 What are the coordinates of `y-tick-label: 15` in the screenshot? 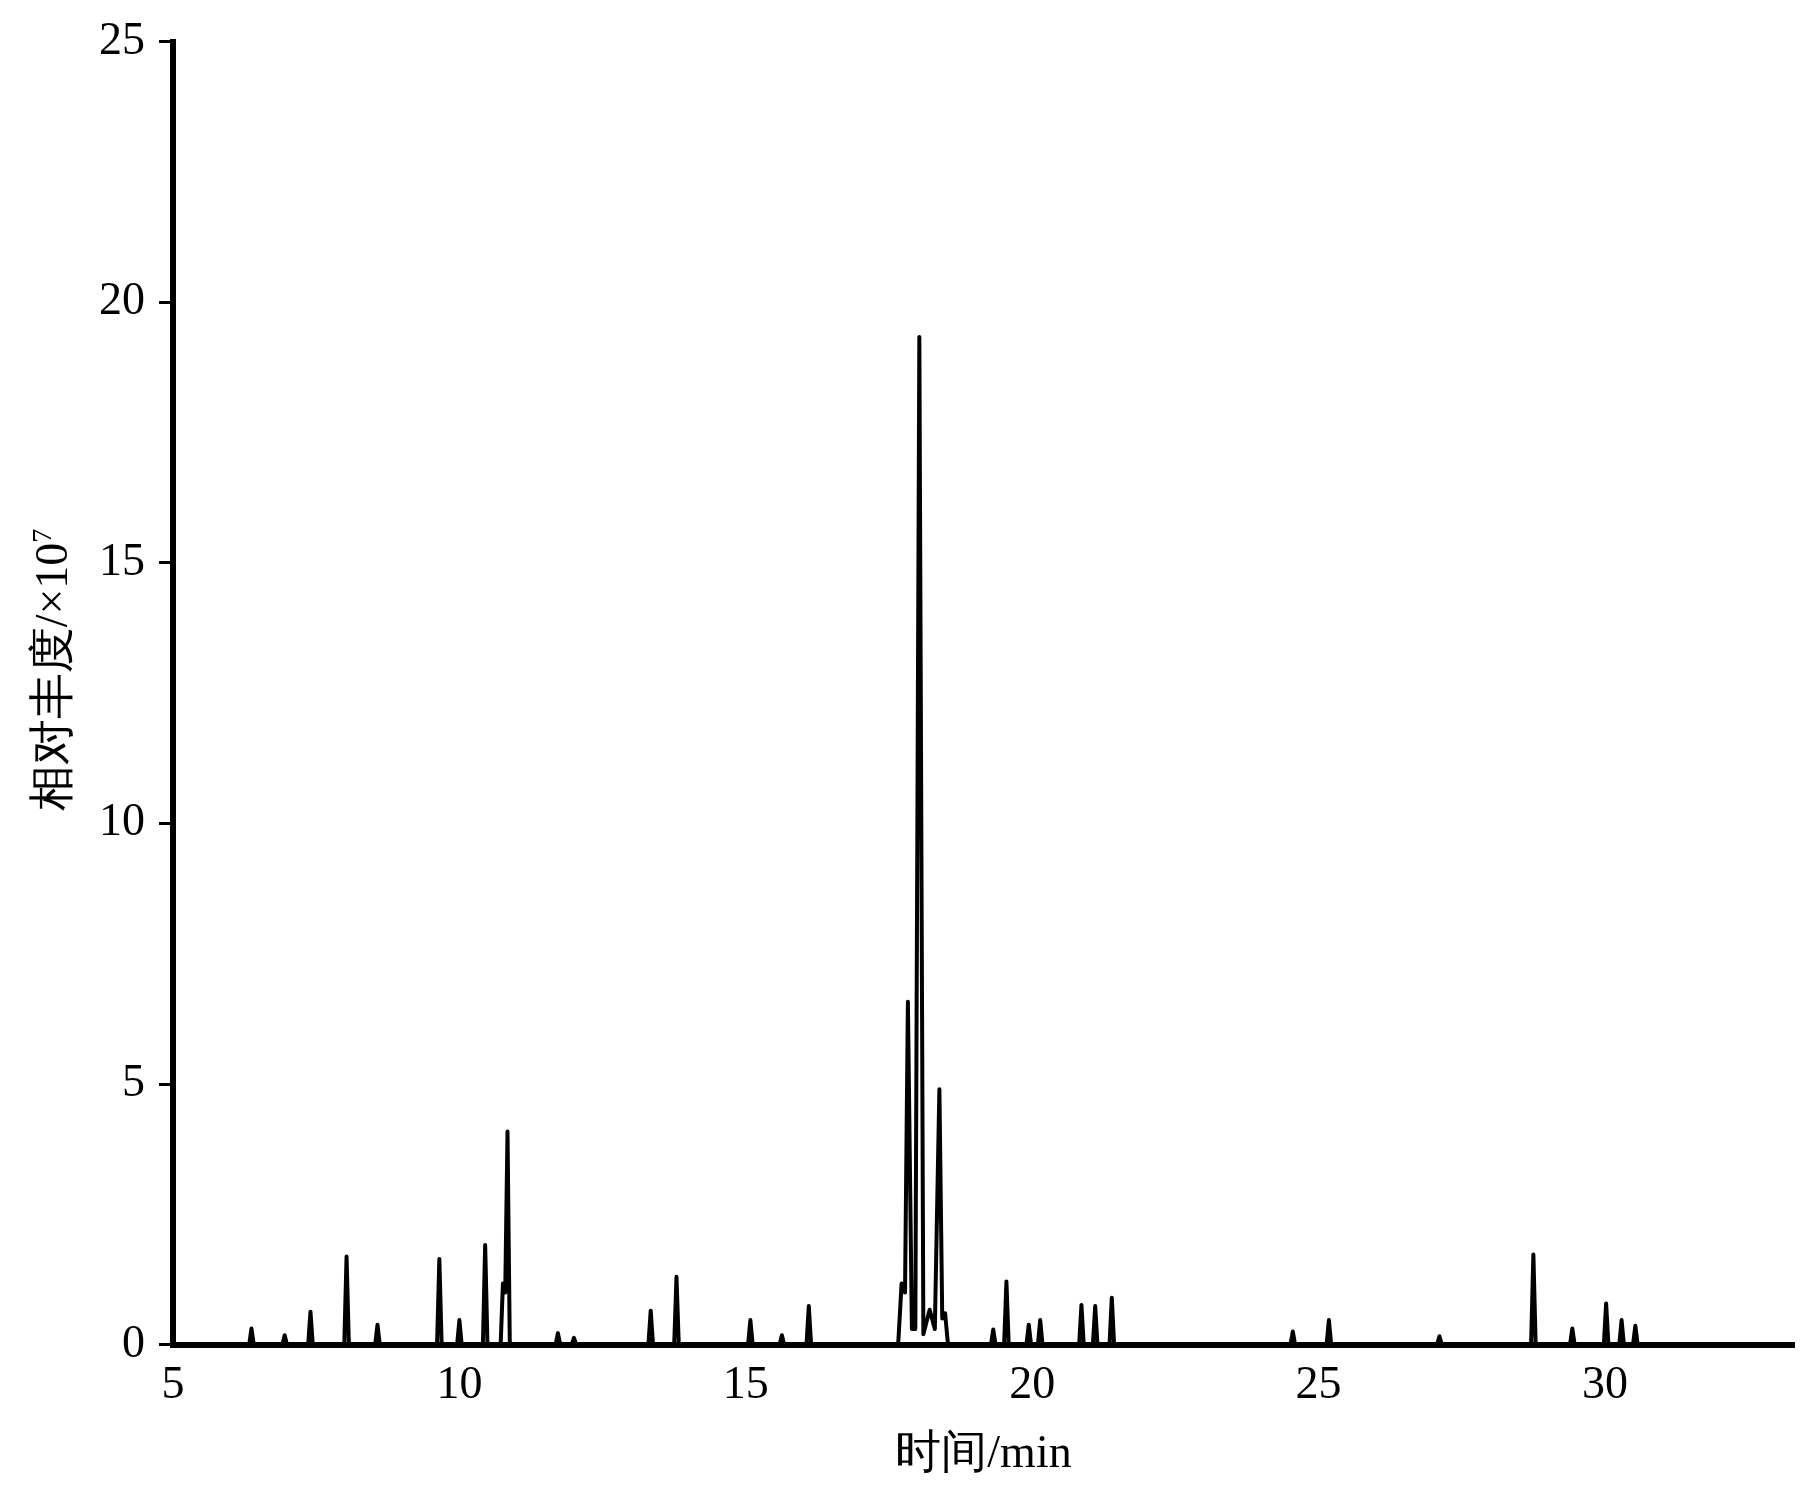 It's located at (122, 559).